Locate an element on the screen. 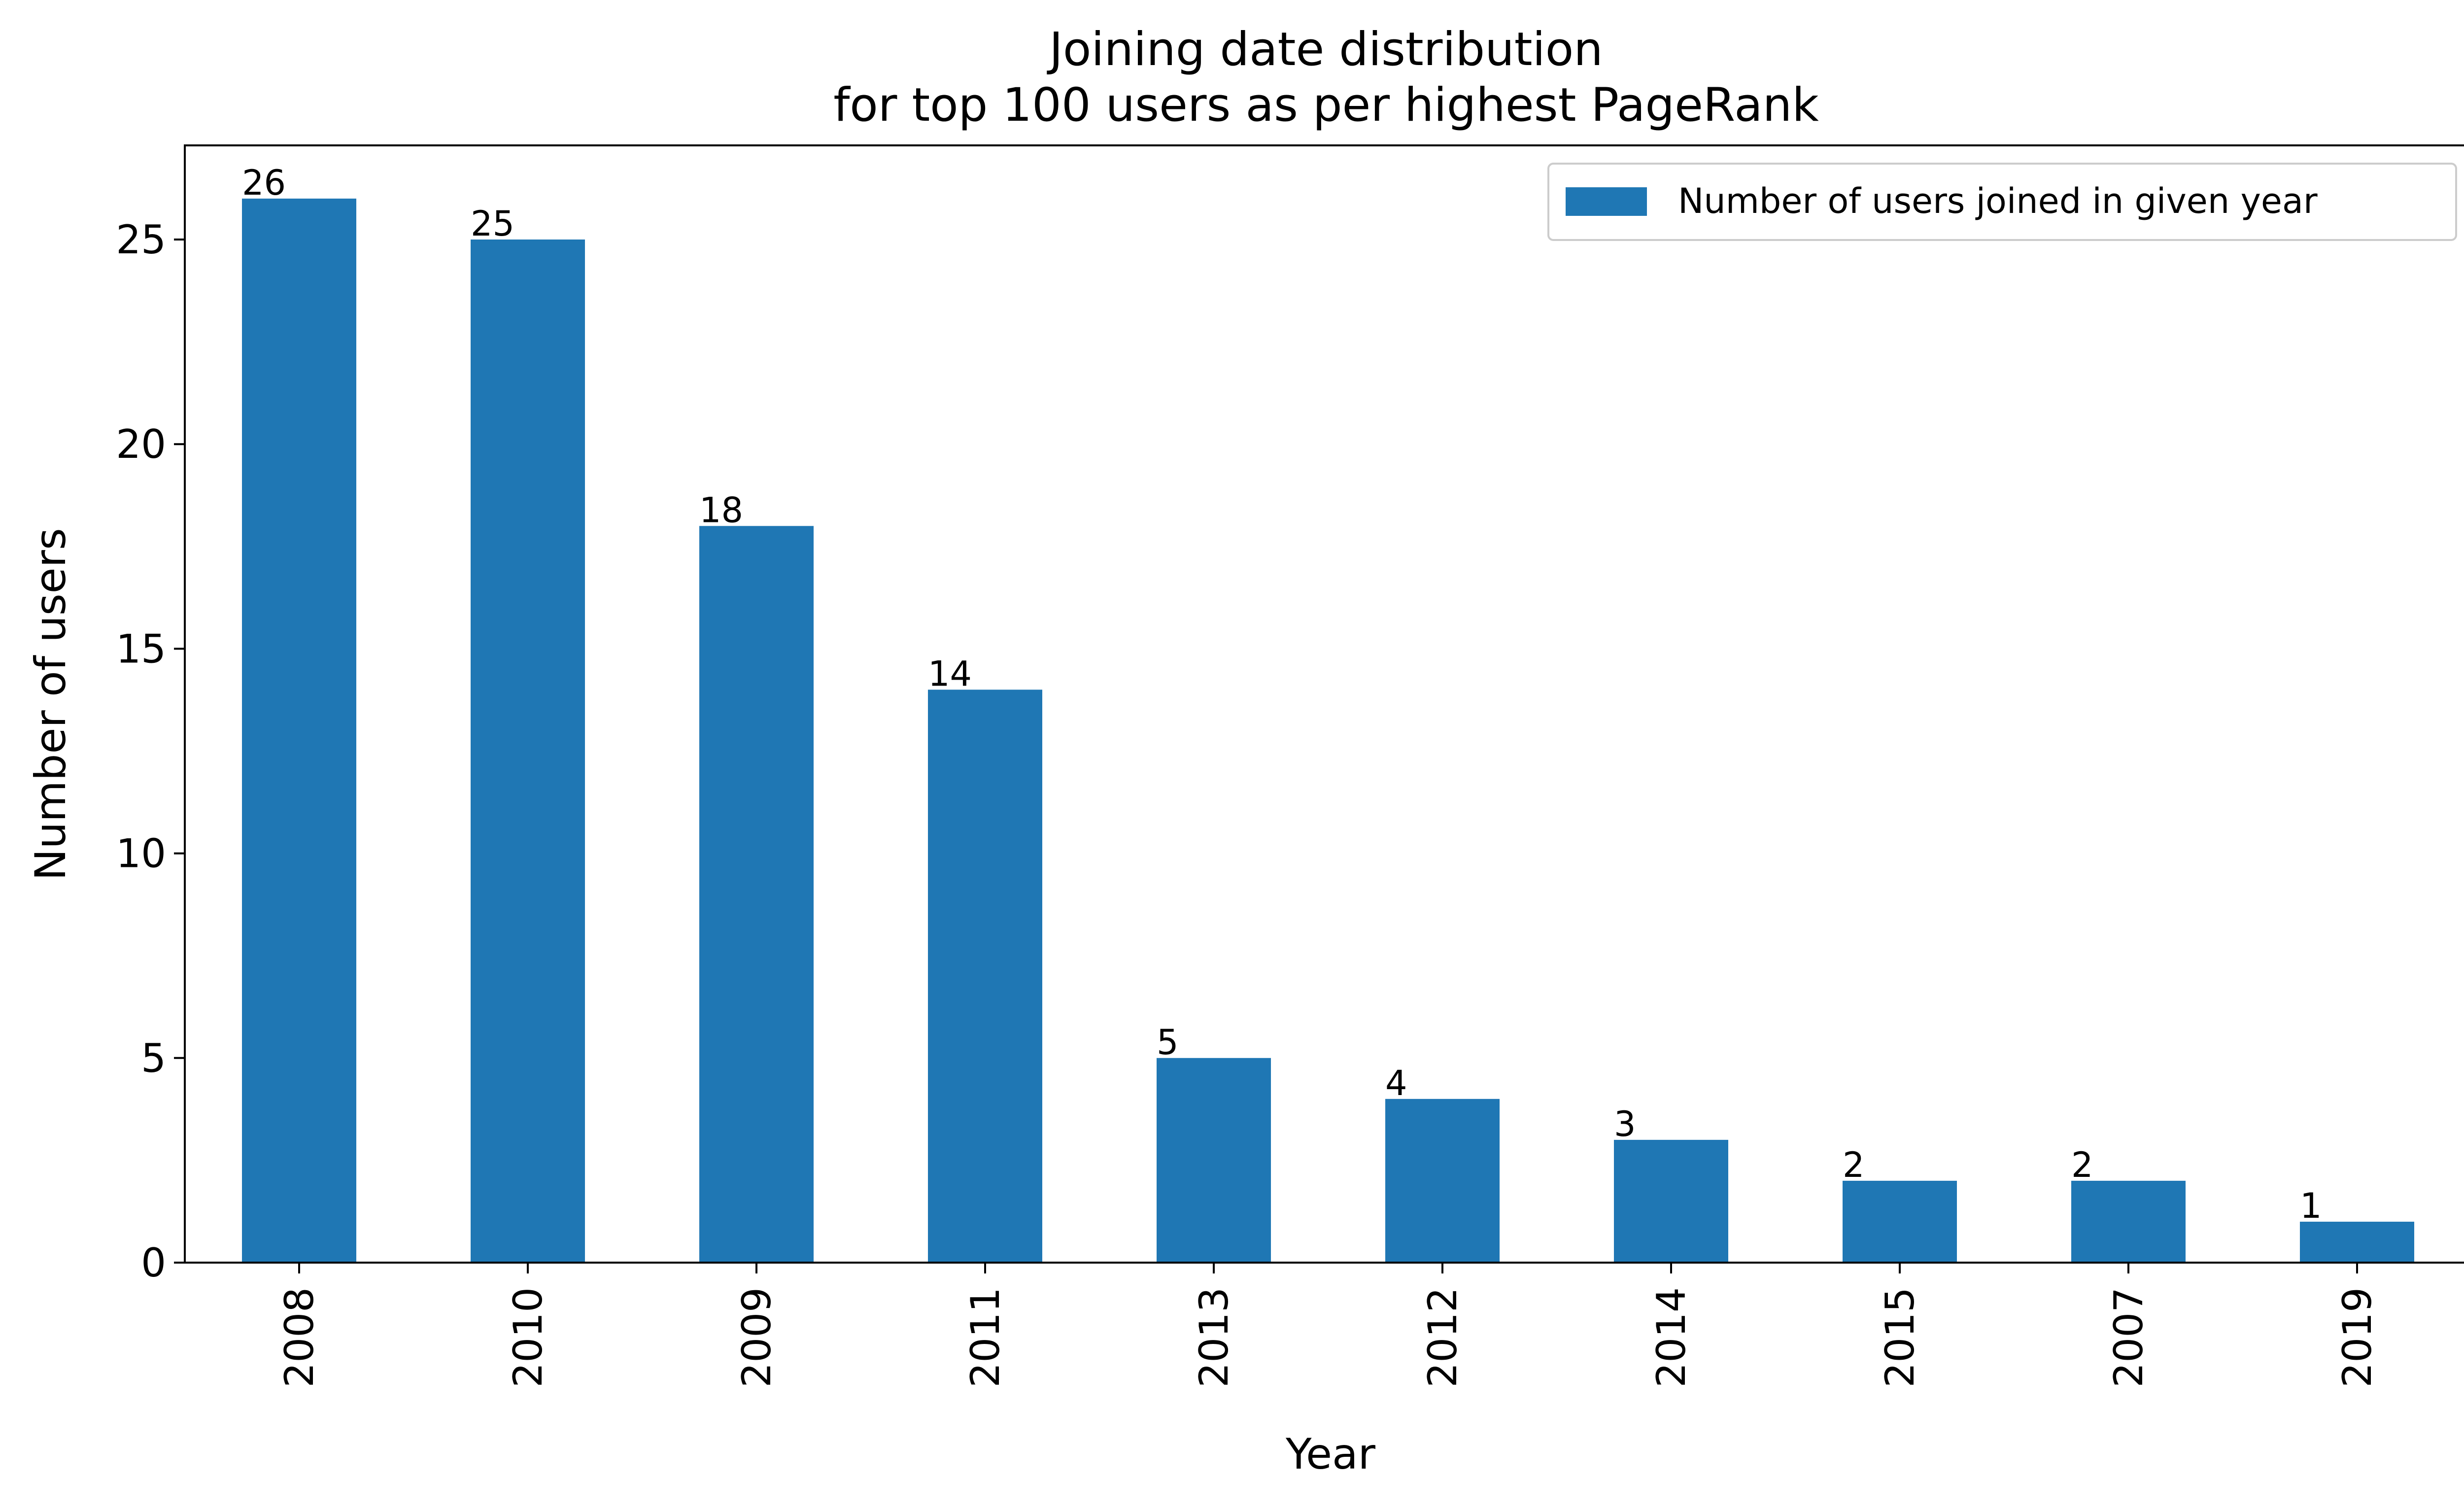 This screenshot has width=2464, height=1511. legend: Number of users joined in given year is located at coordinates (2002, 202).